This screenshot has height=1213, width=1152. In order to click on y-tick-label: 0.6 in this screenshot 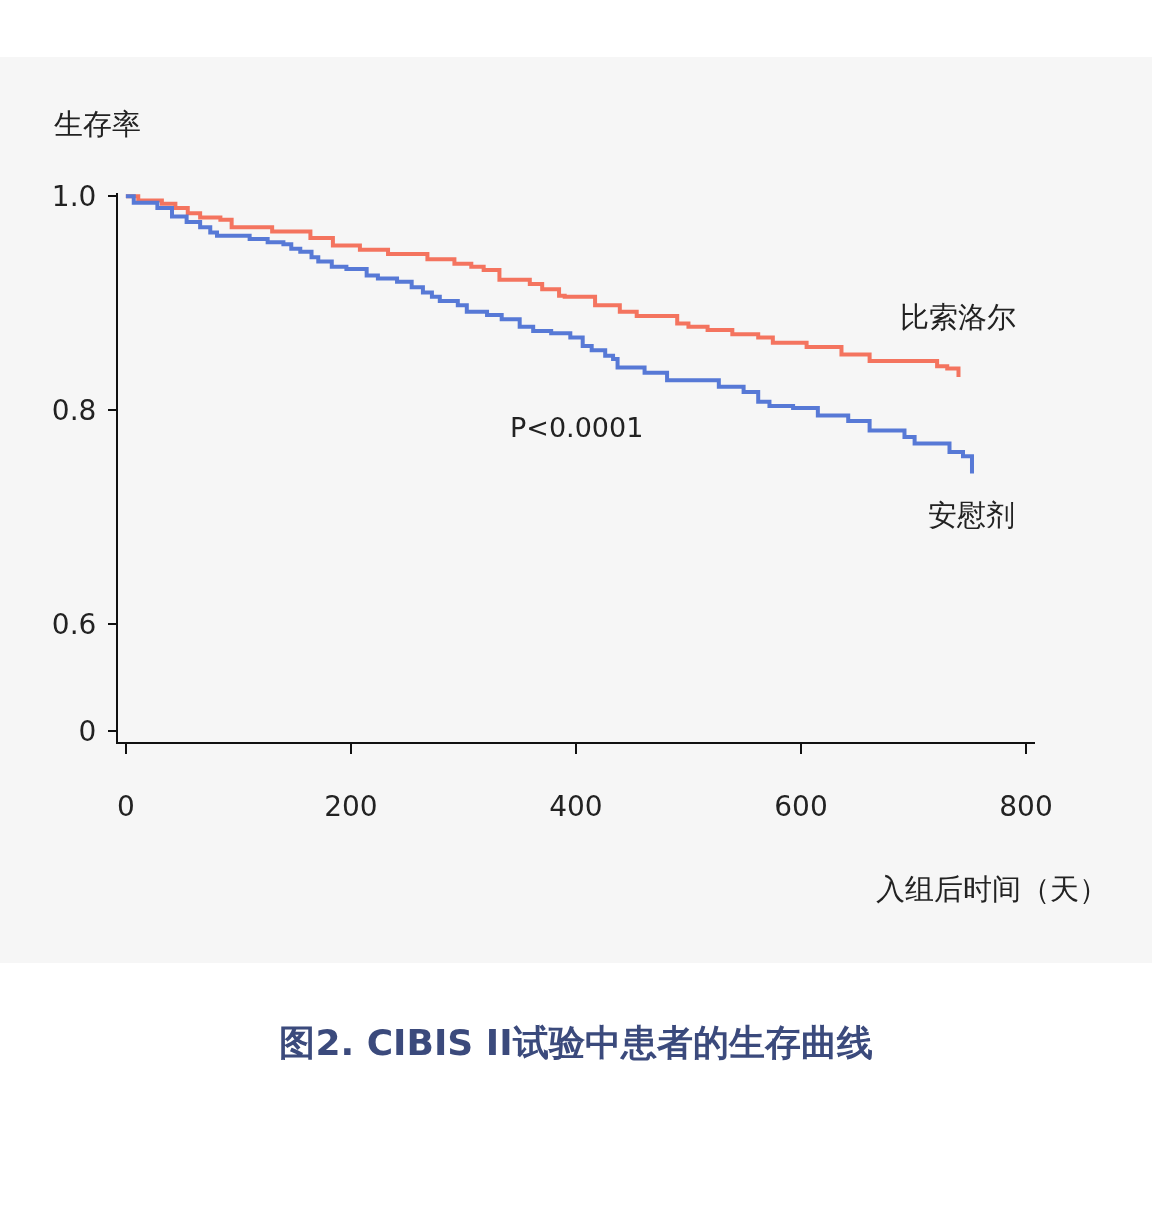, I will do `click(74, 625)`.